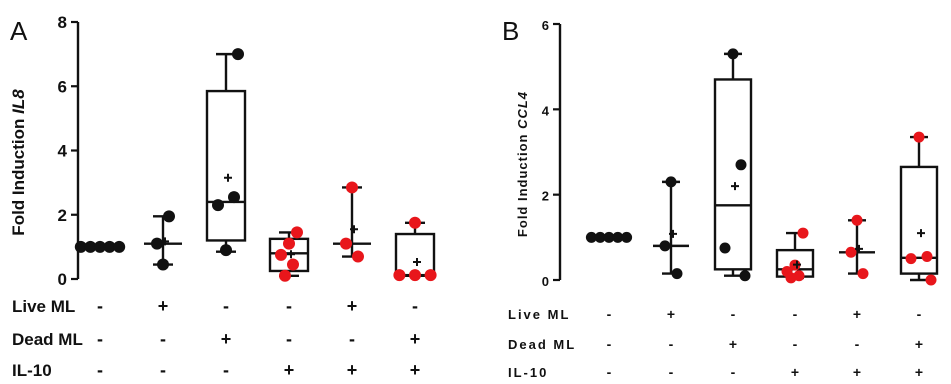 This screenshot has height=384, width=951. Describe the element at coordinates (510, 31) in the screenshot. I see `panel-letter-b: B` at that location.